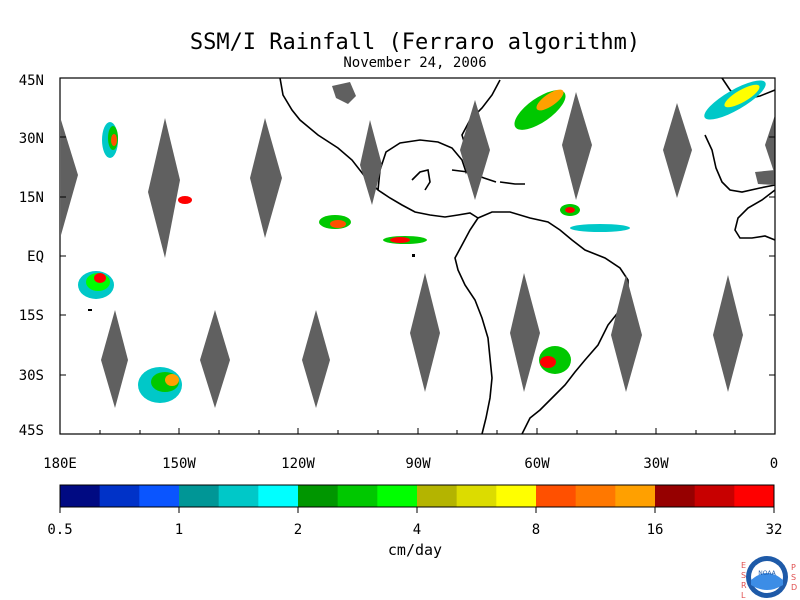 The width and height of the screenshot is (800, 600). What do you see at coordinates (774, 530) in the screenshot?
I see `colorbar-tick-label: 32` at bounding box center [774, 530].